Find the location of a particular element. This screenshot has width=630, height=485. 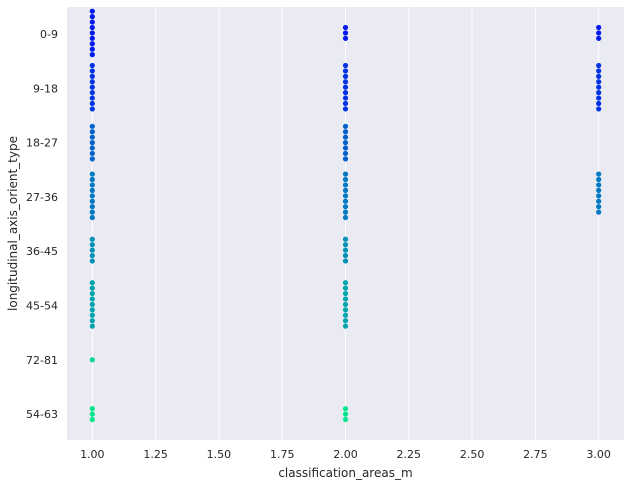

x-tick-label: 2.25 is located at coordinates (409, 454).